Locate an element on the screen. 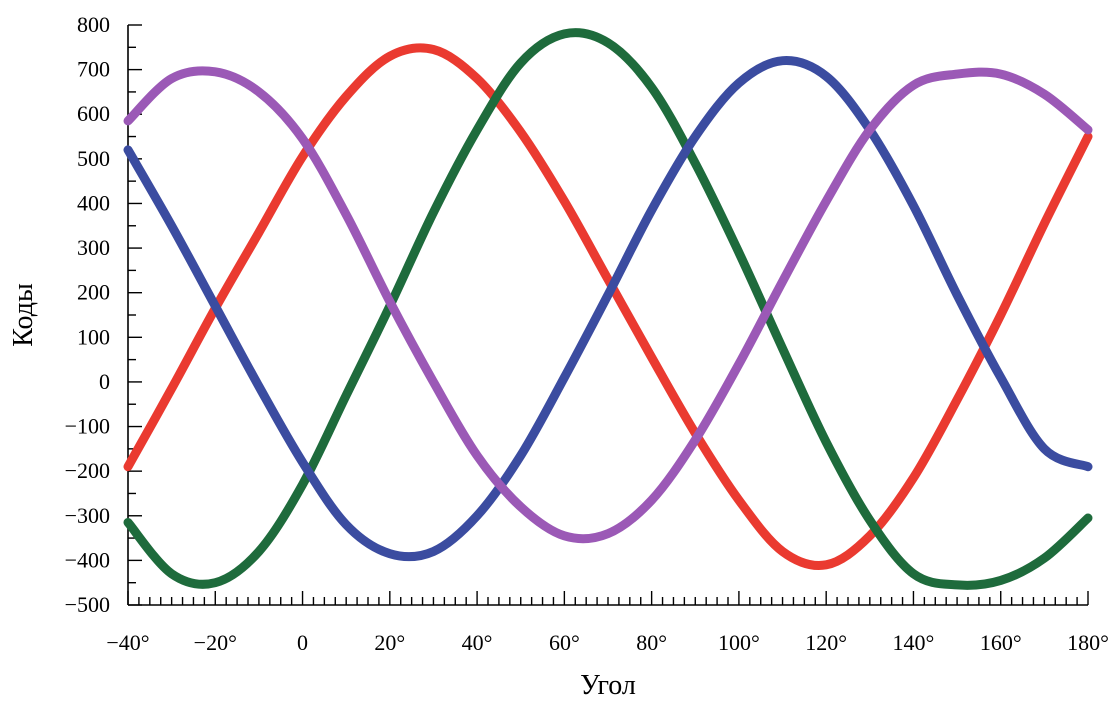  x-tick-label: 140° is located at coordinates (914, 642).